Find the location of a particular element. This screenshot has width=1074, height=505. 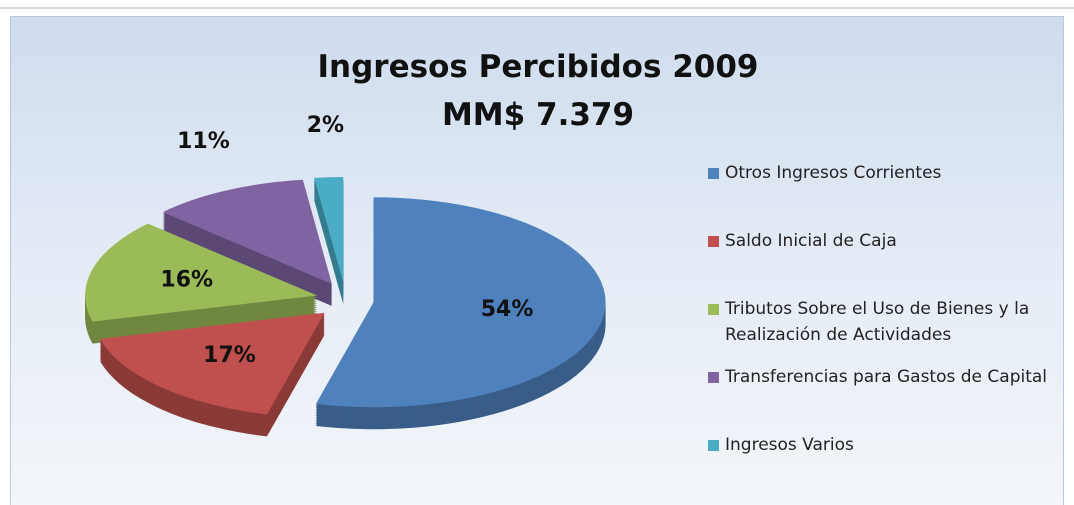

top-divider is located at coordinates (537, 8).